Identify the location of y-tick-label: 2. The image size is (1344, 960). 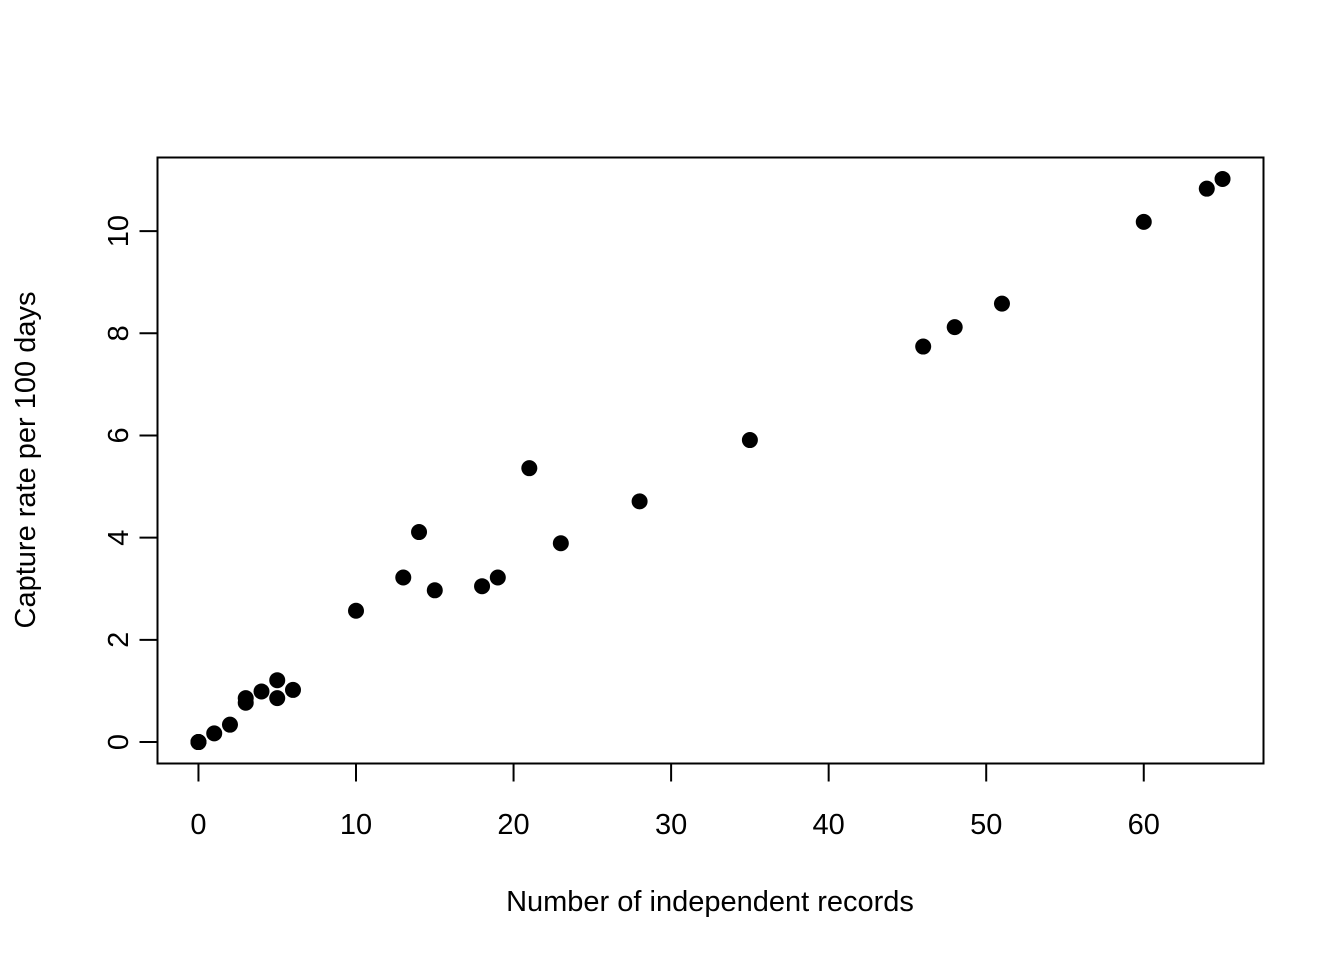
(119, 640).